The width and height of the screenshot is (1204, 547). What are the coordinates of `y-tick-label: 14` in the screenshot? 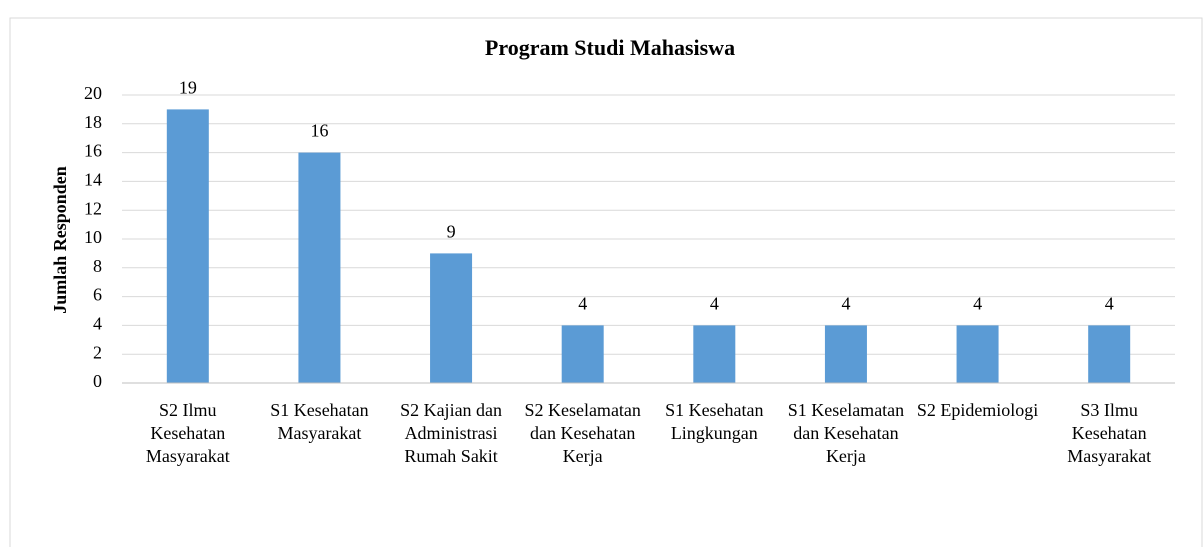 It's located at (93, 180).